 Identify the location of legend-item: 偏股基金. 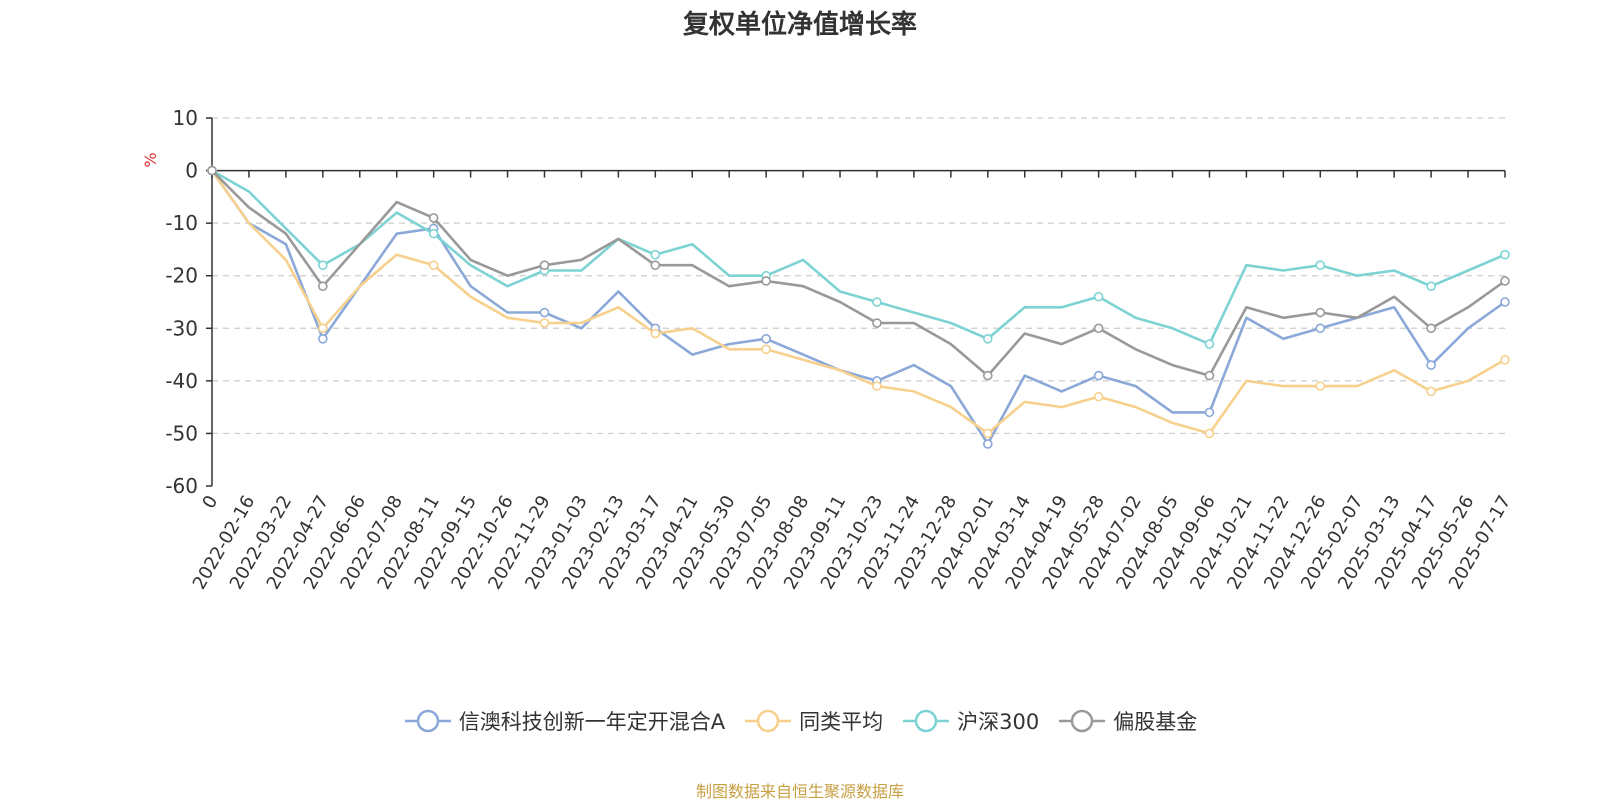
(1127, 721).